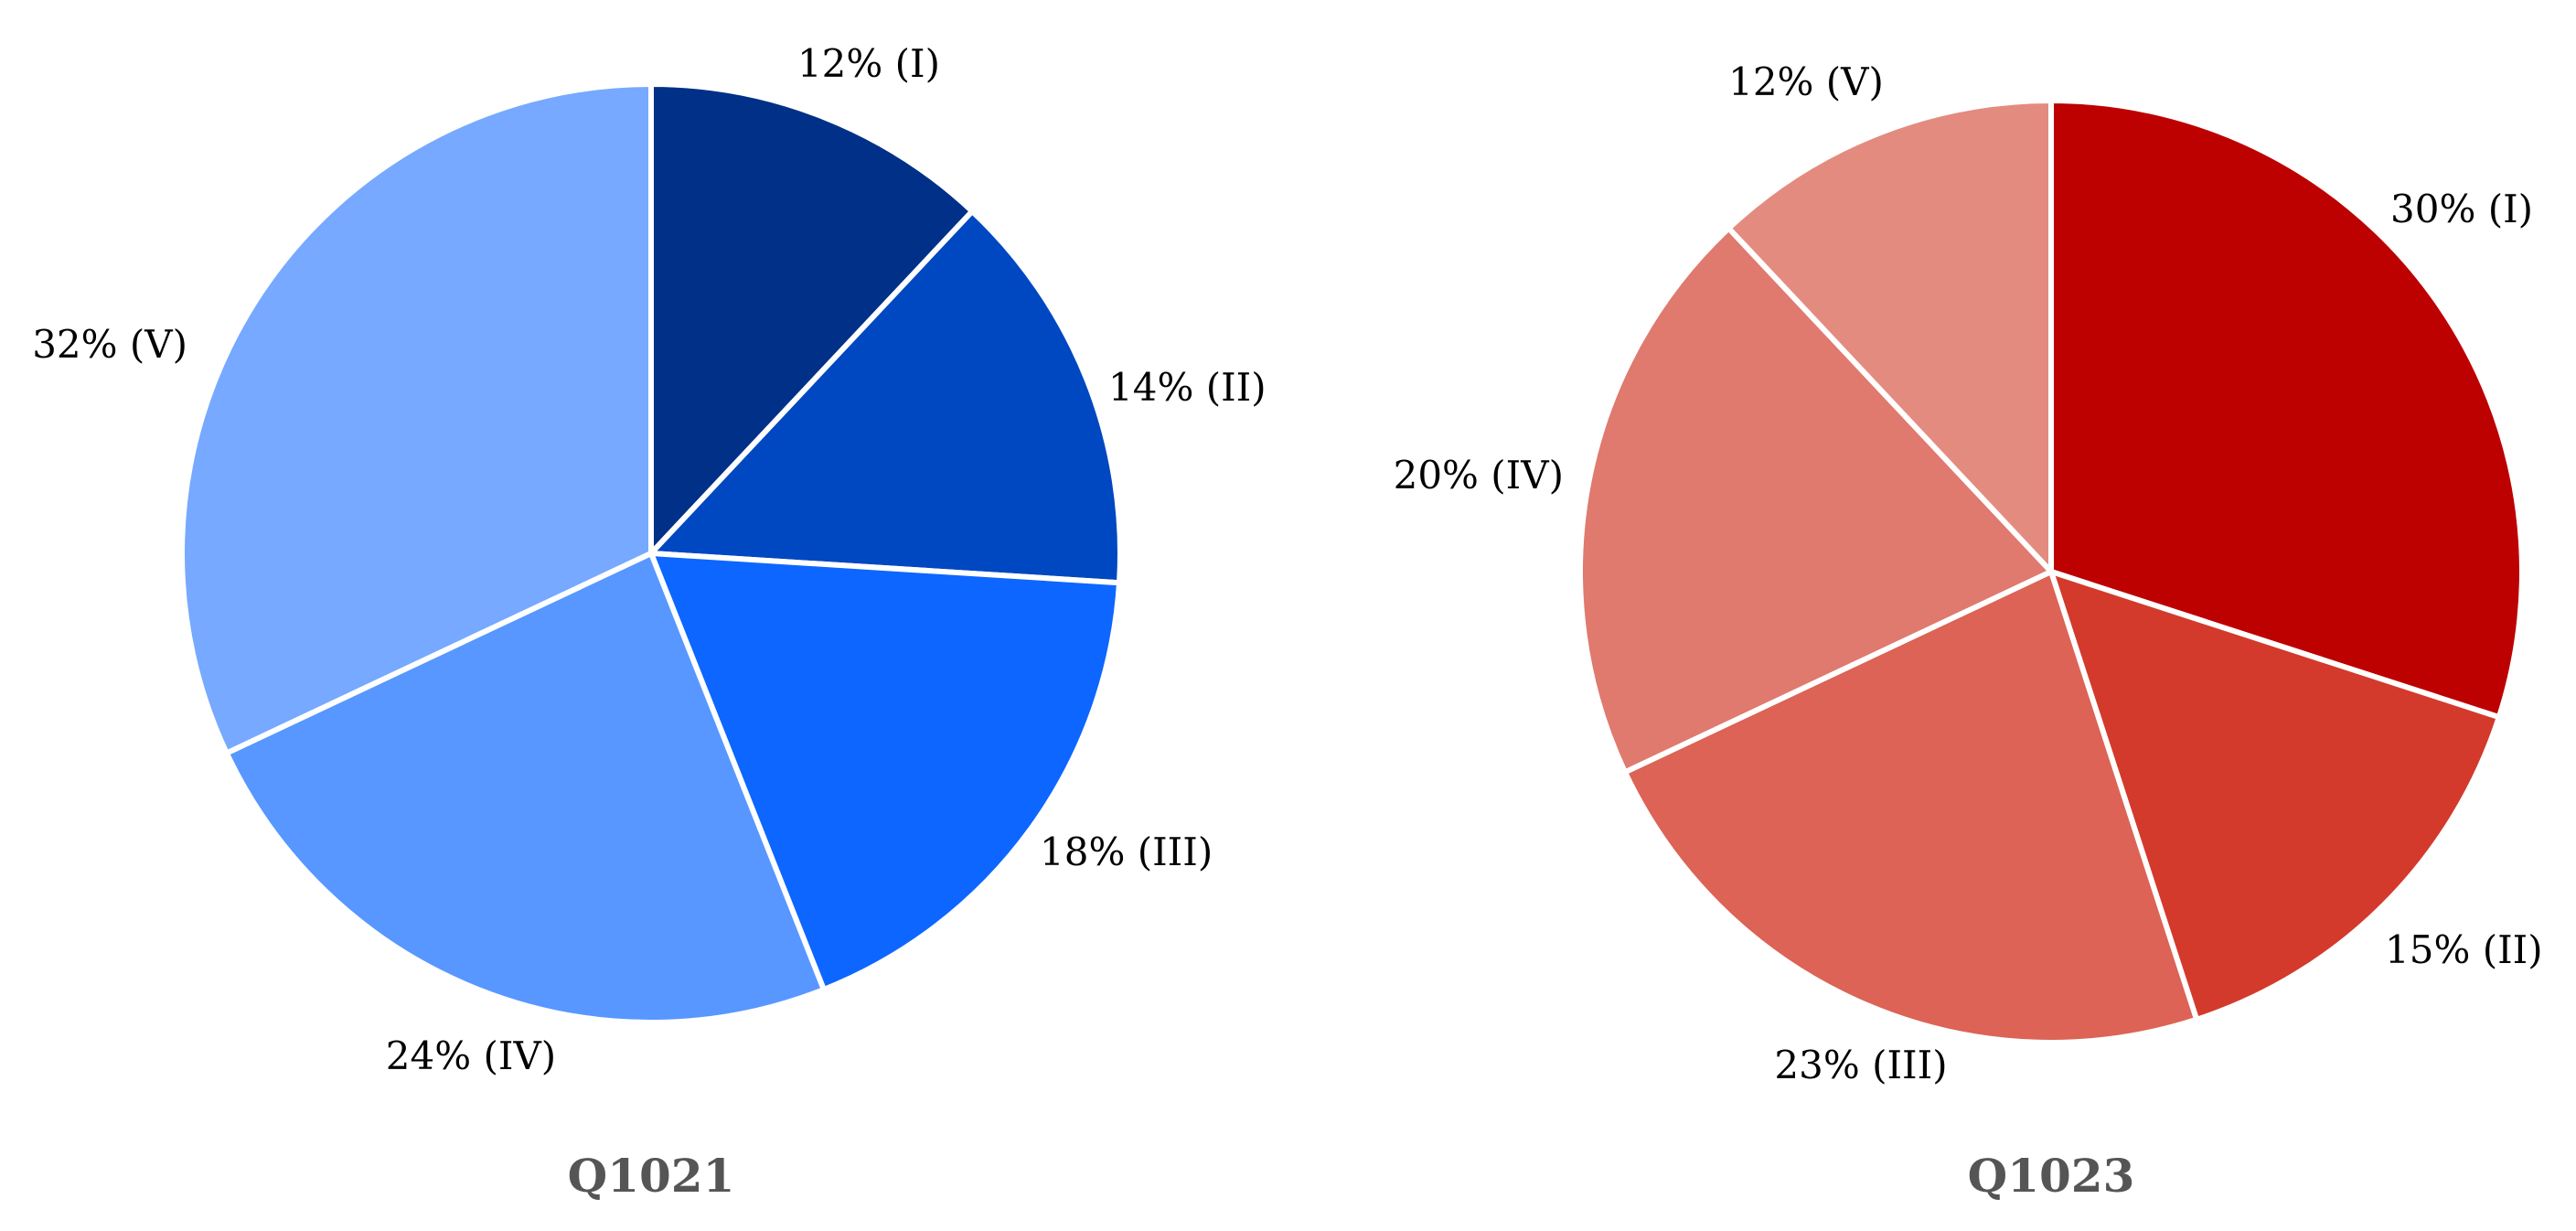 The width and height of the screenshot is (2576, 1231). Describe the element at coordinates (1187, 387) in the screenshot. I see `slice-label-ii: 14% (II)` at that location.